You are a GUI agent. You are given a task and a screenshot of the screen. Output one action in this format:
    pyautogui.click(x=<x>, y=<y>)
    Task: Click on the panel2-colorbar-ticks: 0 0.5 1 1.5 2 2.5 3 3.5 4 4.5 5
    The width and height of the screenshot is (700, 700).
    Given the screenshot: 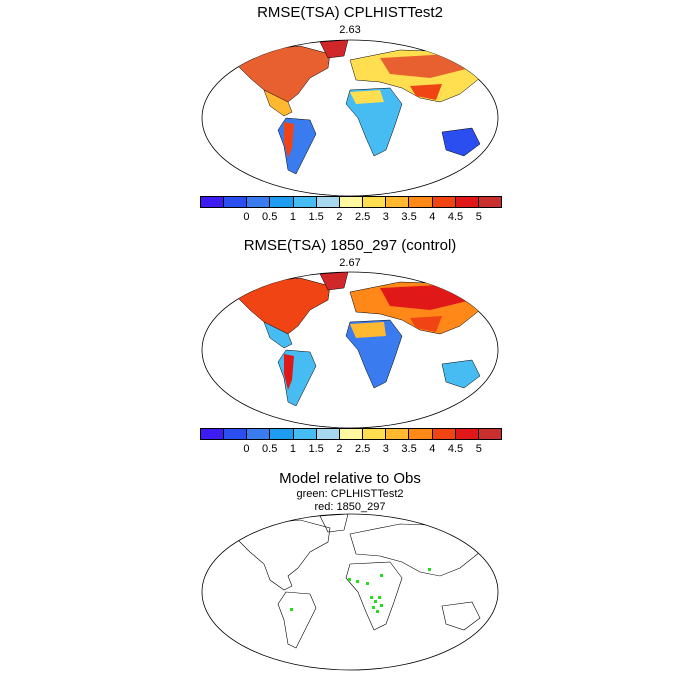 What is the action you would take?
    pyautogui.click(x=351, y=450)
    